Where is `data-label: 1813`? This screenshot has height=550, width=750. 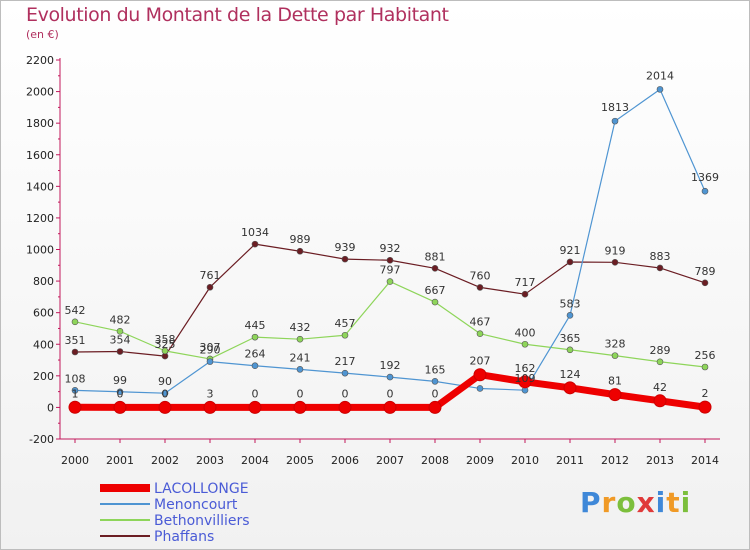
data-label: 1813 is located at coordinates (615, 107).